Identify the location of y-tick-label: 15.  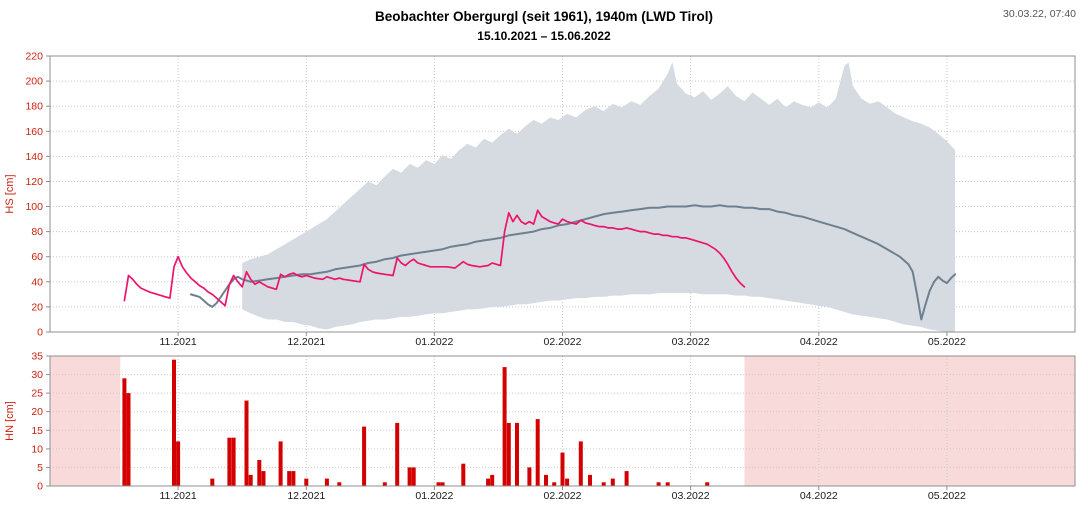
(37, 431).